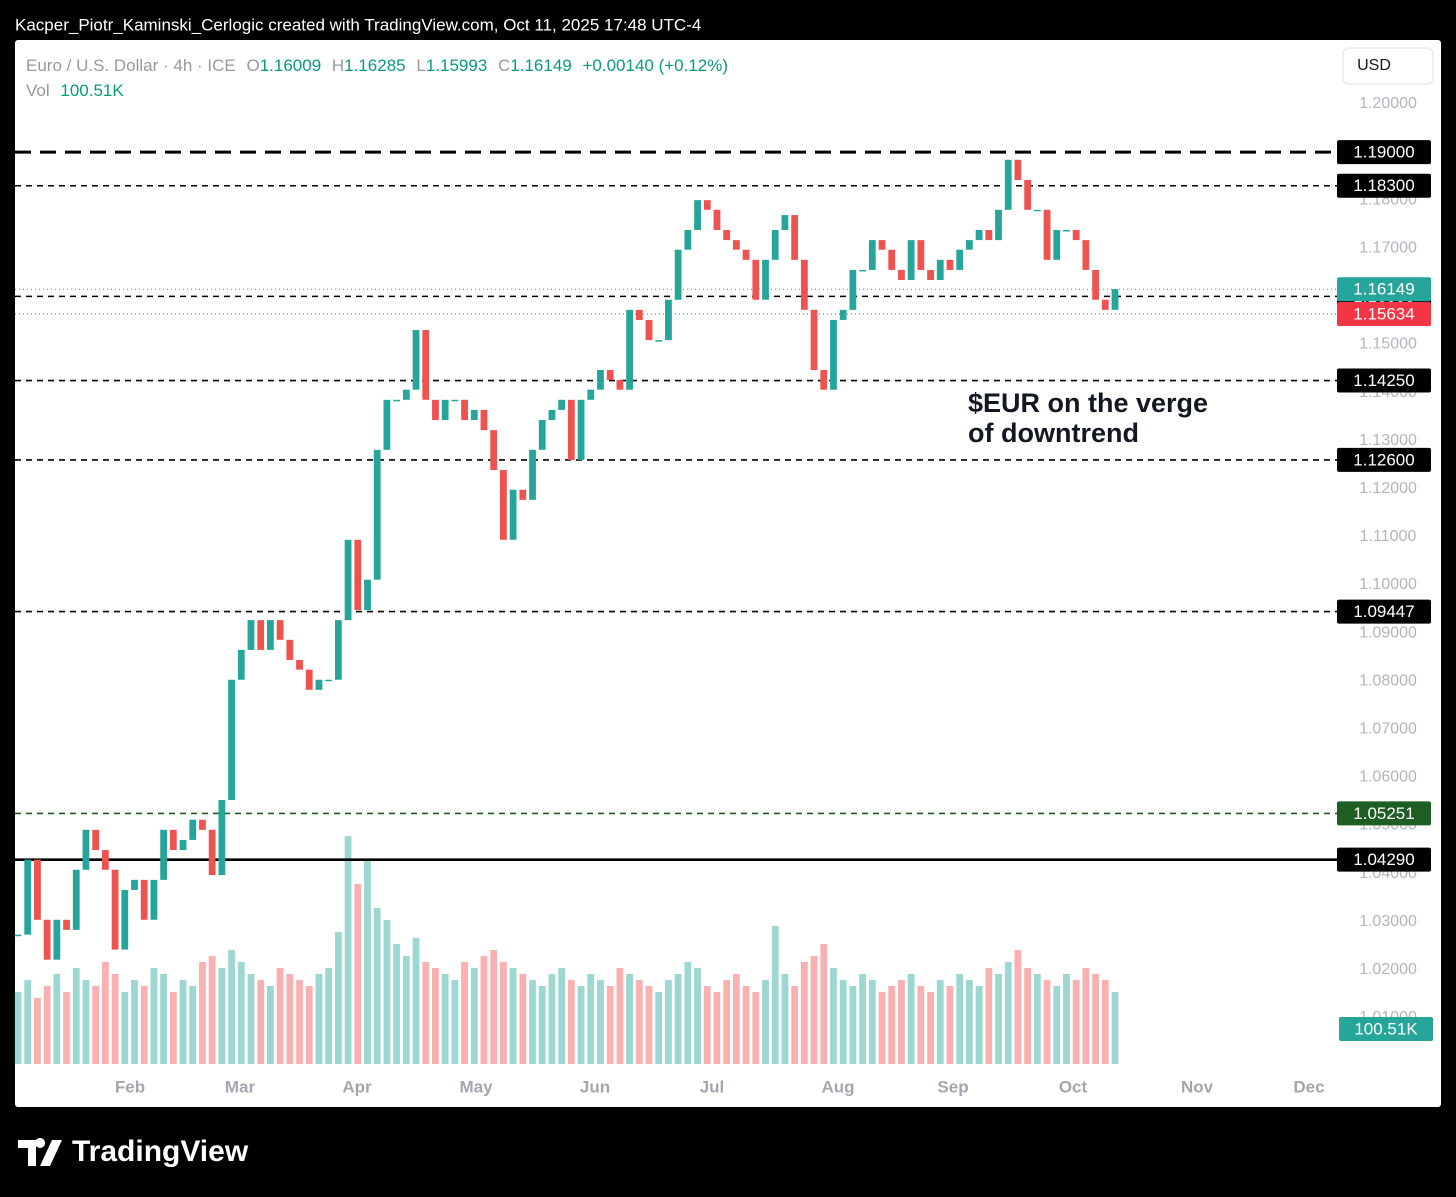 This screenshot has width=1456, height=1197. I want to click on price-marker-box, so click(1384, 313).